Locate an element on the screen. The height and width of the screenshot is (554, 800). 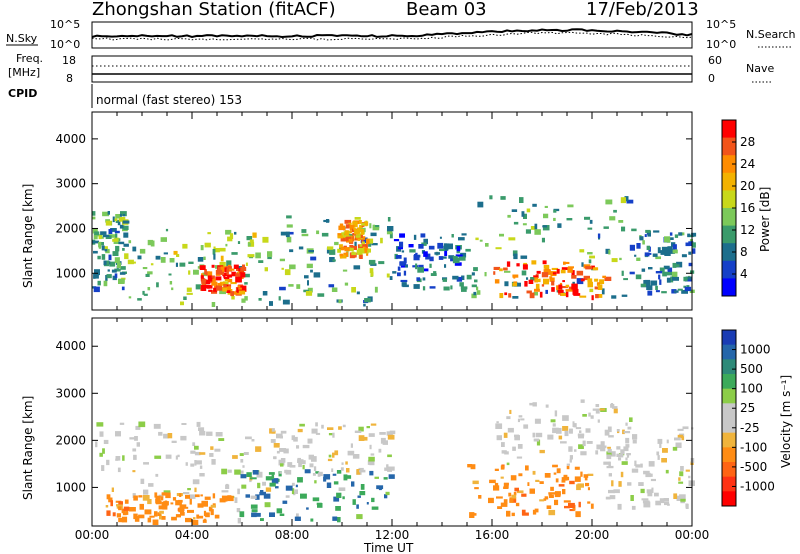
nave-tick-top: 60 is located at coordinates (715, 60).